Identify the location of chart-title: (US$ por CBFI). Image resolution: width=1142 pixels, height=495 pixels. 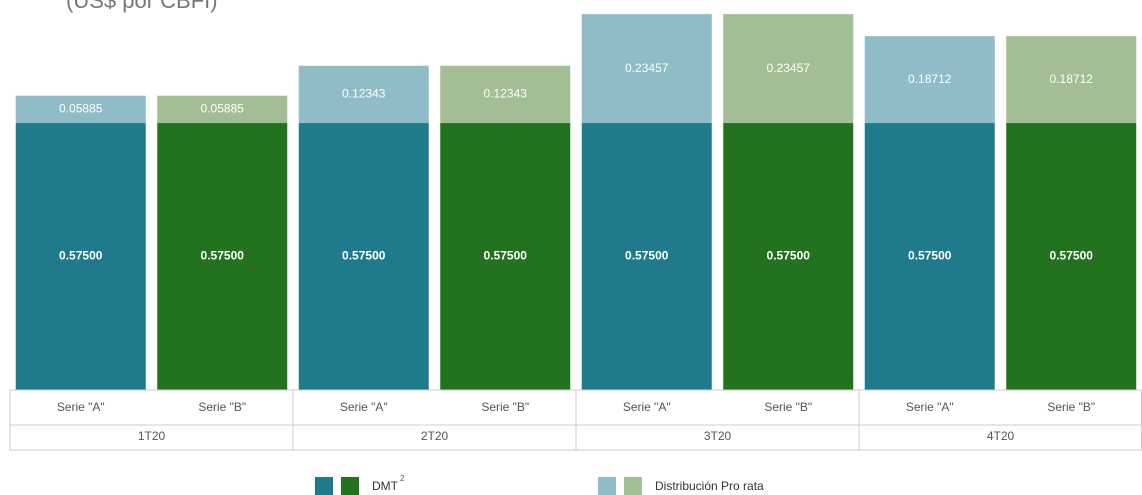
(142, 6).